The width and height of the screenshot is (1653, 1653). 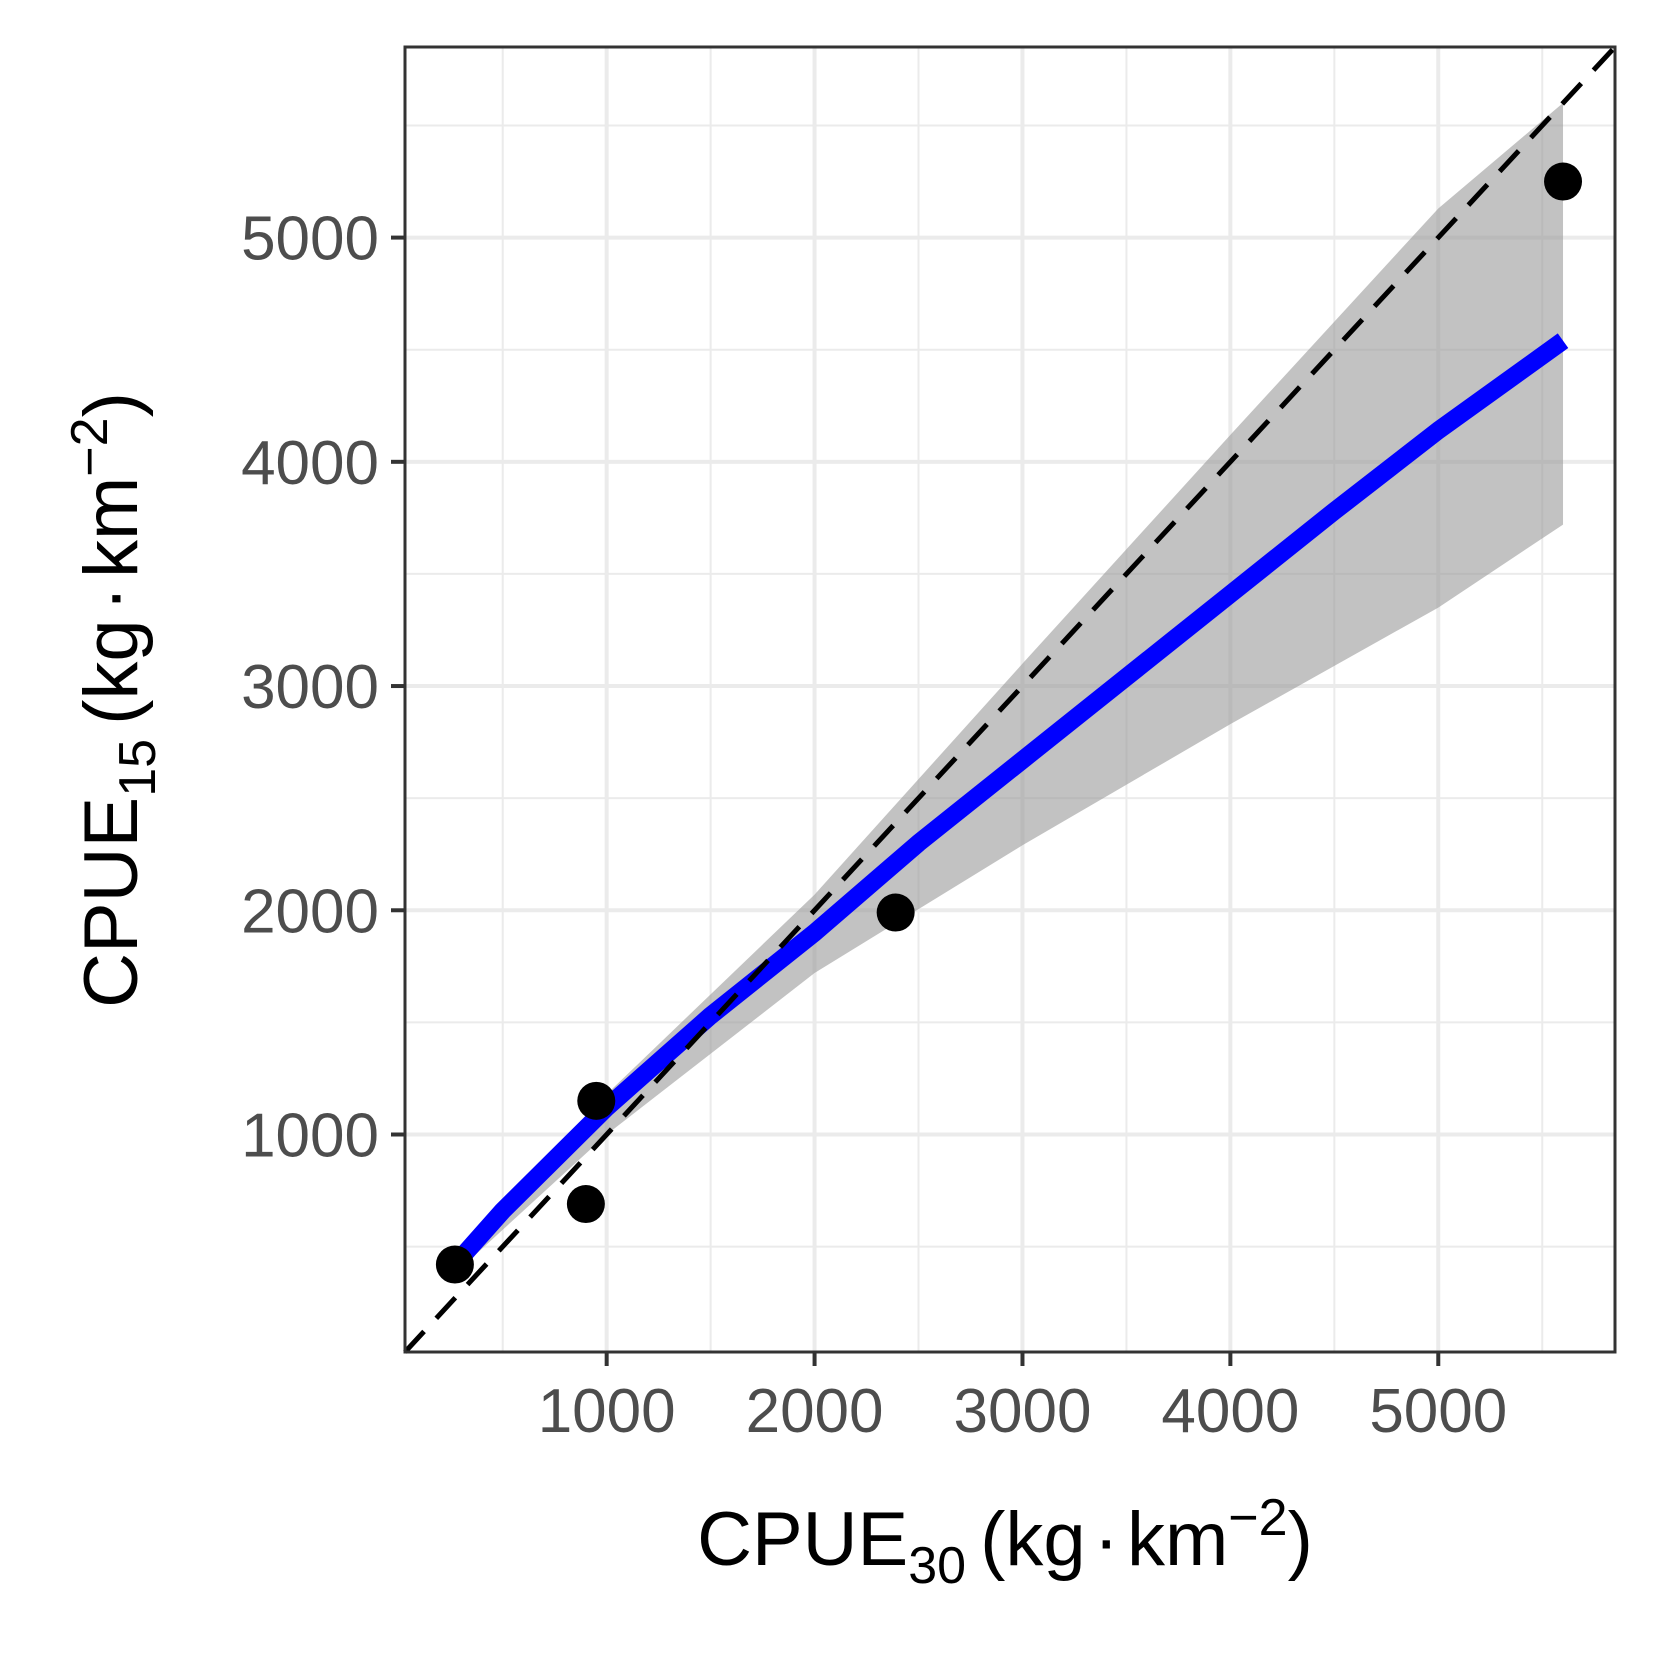 I want to click on y-tick-label: 5000, so click(x=310, y=239).